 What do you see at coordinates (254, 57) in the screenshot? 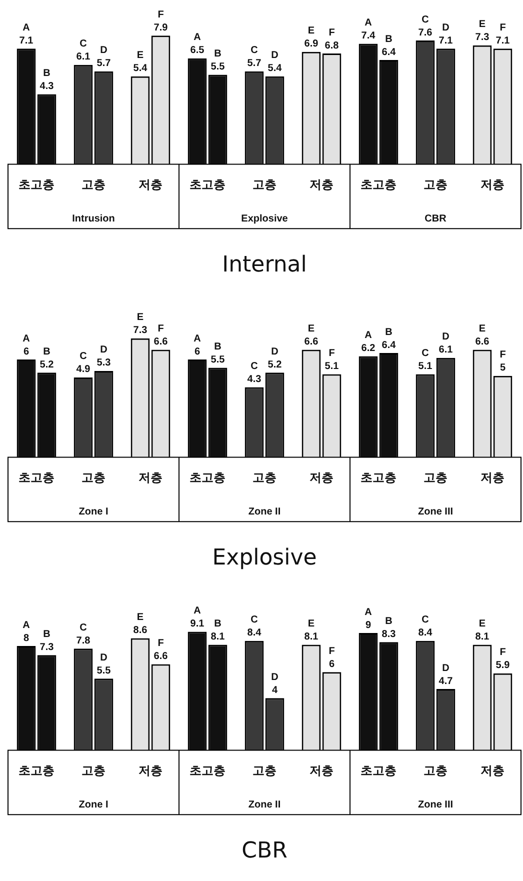
I see `data-label: C 5.7` at bounding box center [254, 57].